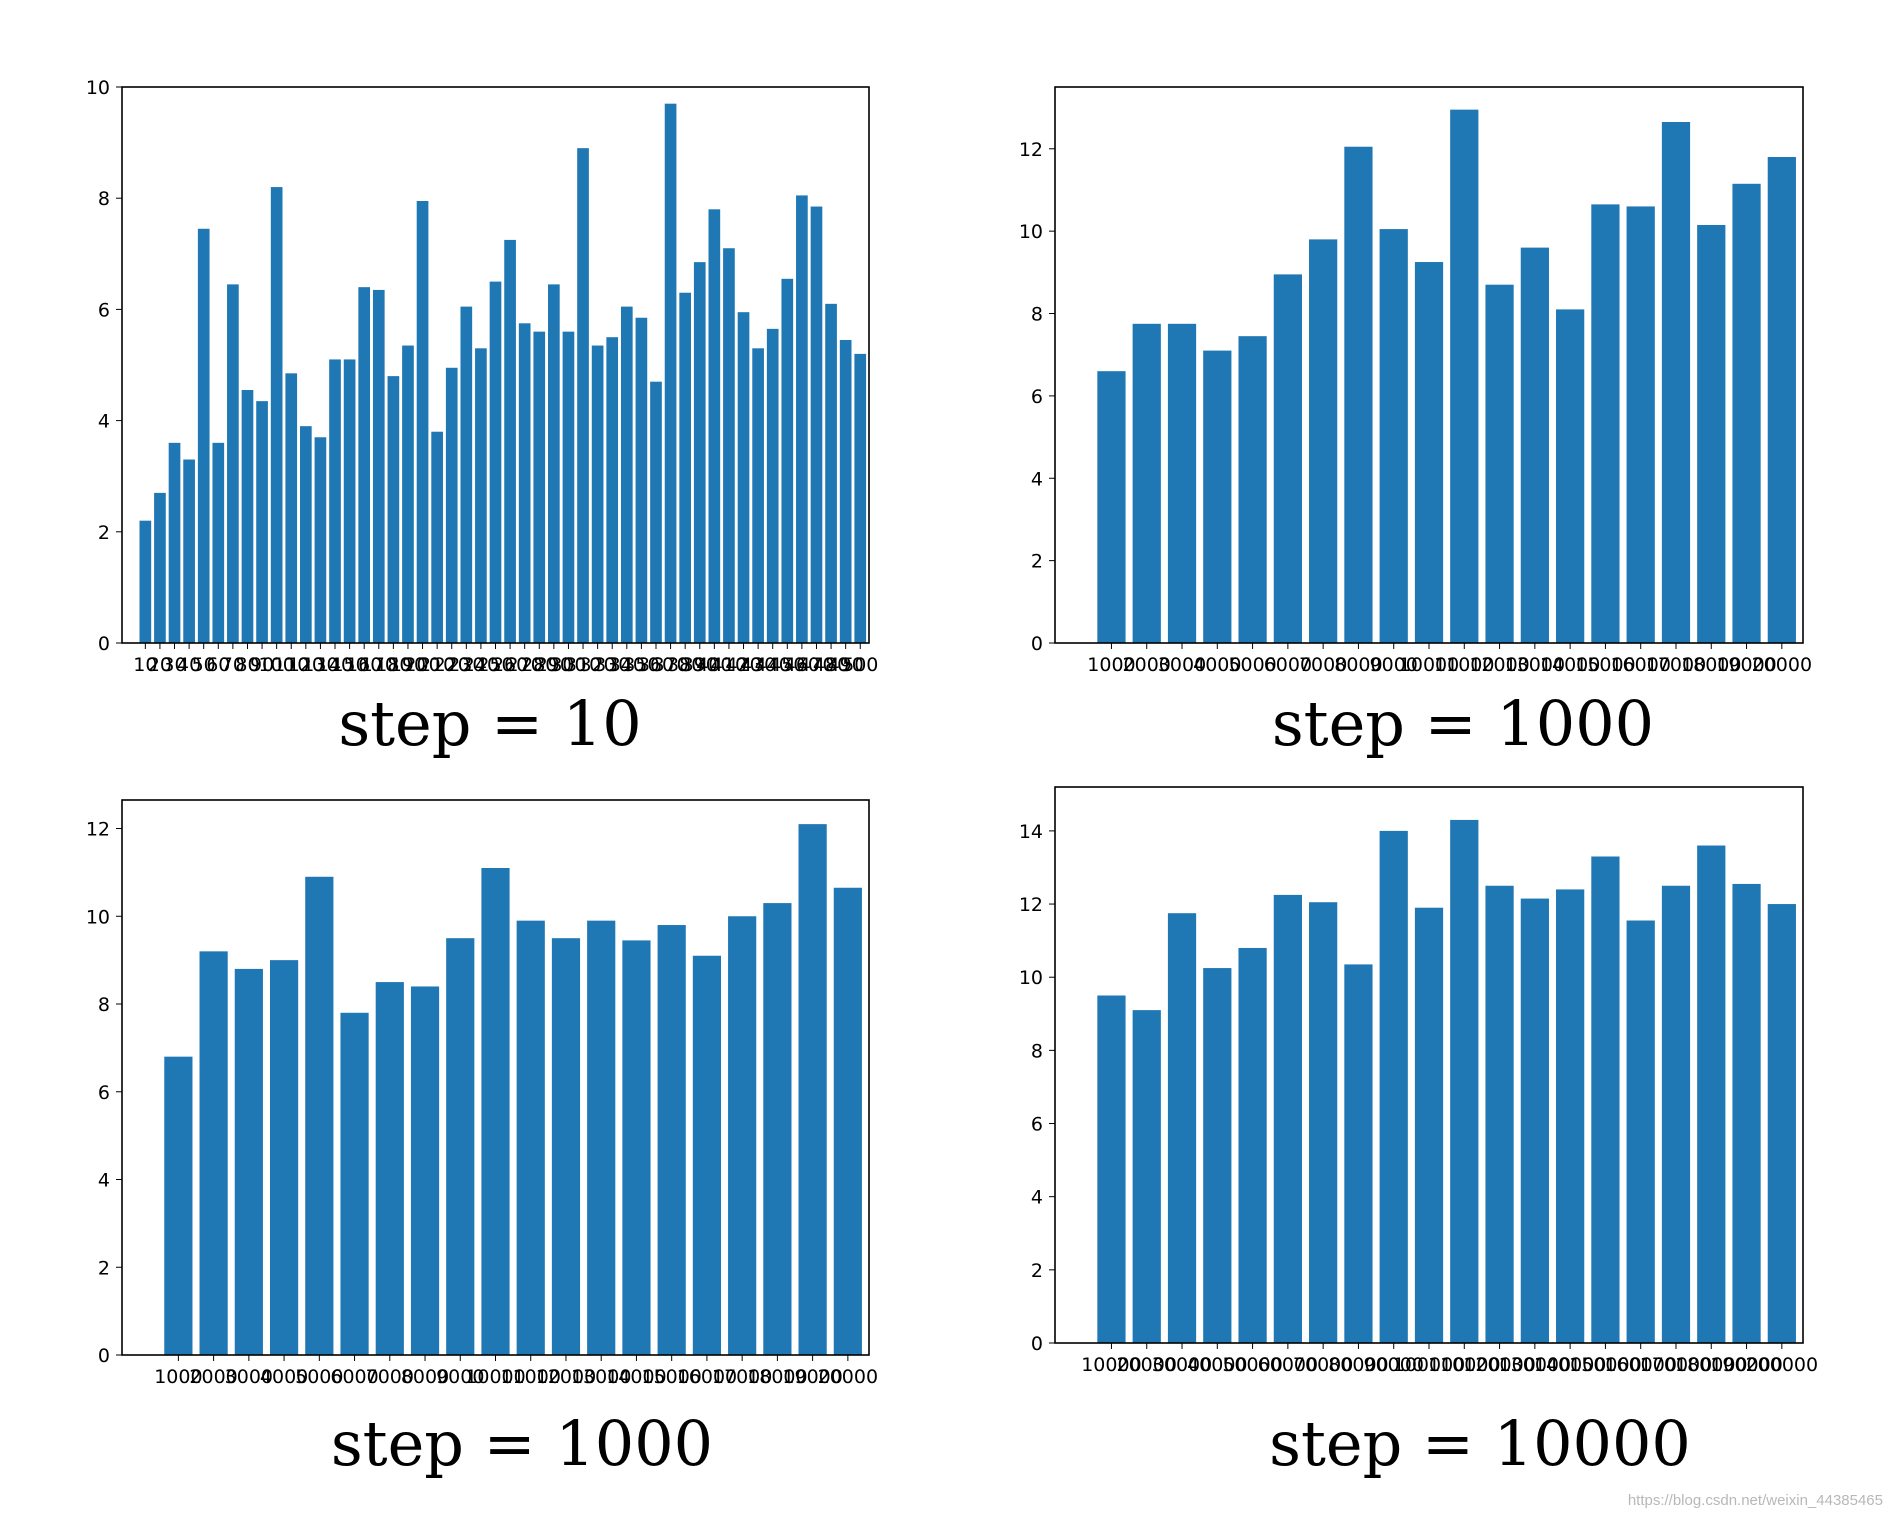 This screenshot has height=1513, width=1890. What do you see at coordinates (1711, 665) in the screenshot?
I see `x-tick-label: 18000` at bounding box center [1711, 665].